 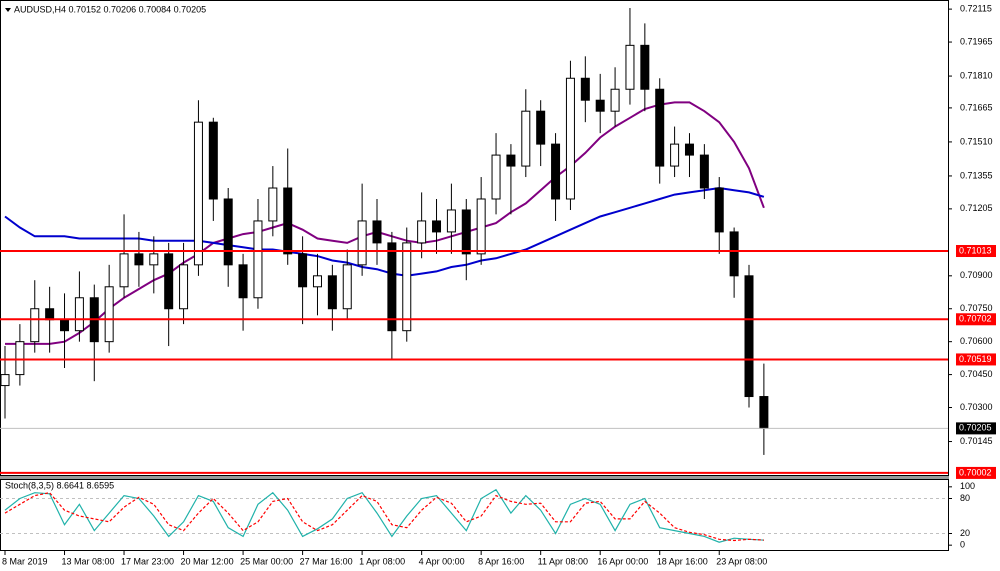 What do you see at coordinates (741, 561) in the screenshot?
I see `x-tick-label: 23 Apr 08:00` at bounding box center [741, 561].